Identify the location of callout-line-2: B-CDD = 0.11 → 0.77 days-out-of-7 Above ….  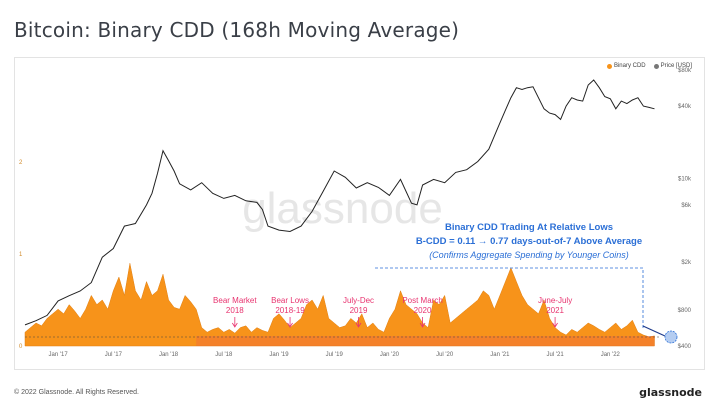
(529, 241).